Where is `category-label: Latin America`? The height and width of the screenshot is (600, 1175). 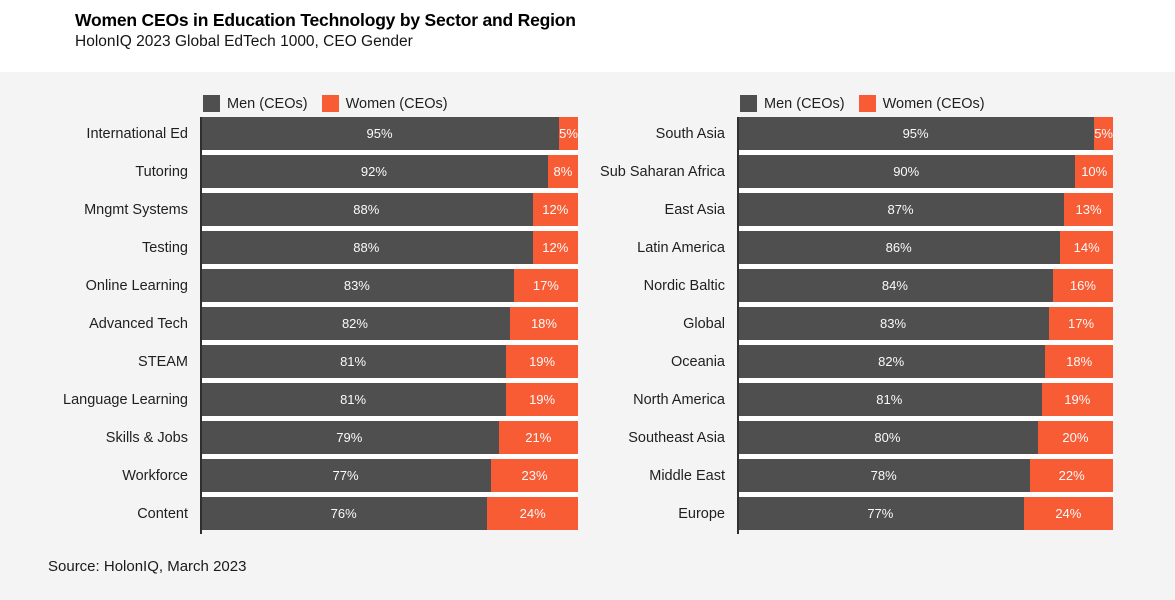
category-label: Latin America is located at coordinates (681, 247).